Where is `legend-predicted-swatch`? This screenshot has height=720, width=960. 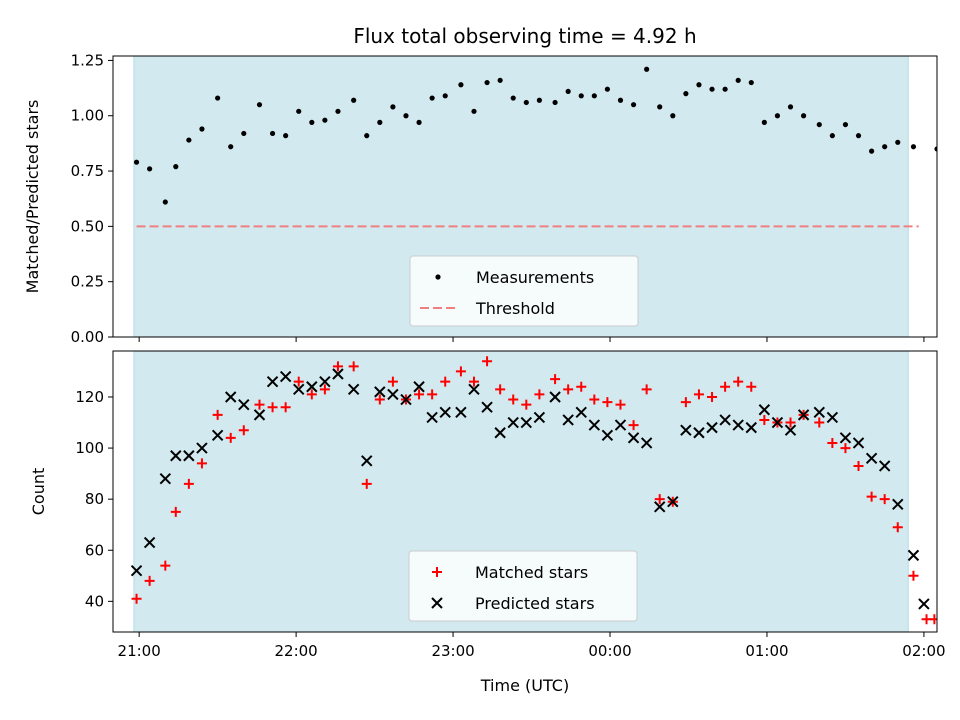
legend-predicted-swatch is located at coordinates (437, 603).